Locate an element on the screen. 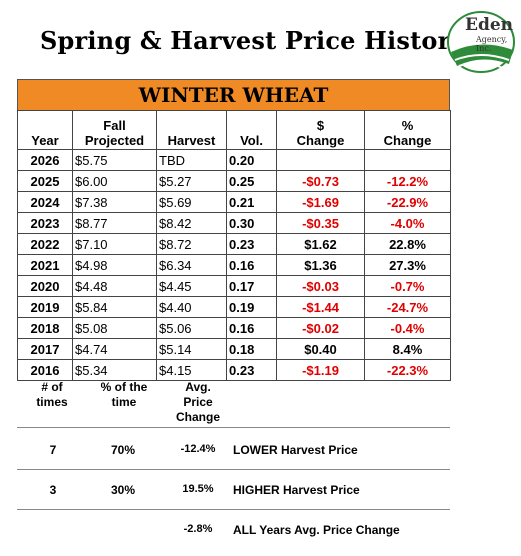 The width and height of the screenshot is (521, 556). year-cell: 2025 is located at coordinates (45, 181).